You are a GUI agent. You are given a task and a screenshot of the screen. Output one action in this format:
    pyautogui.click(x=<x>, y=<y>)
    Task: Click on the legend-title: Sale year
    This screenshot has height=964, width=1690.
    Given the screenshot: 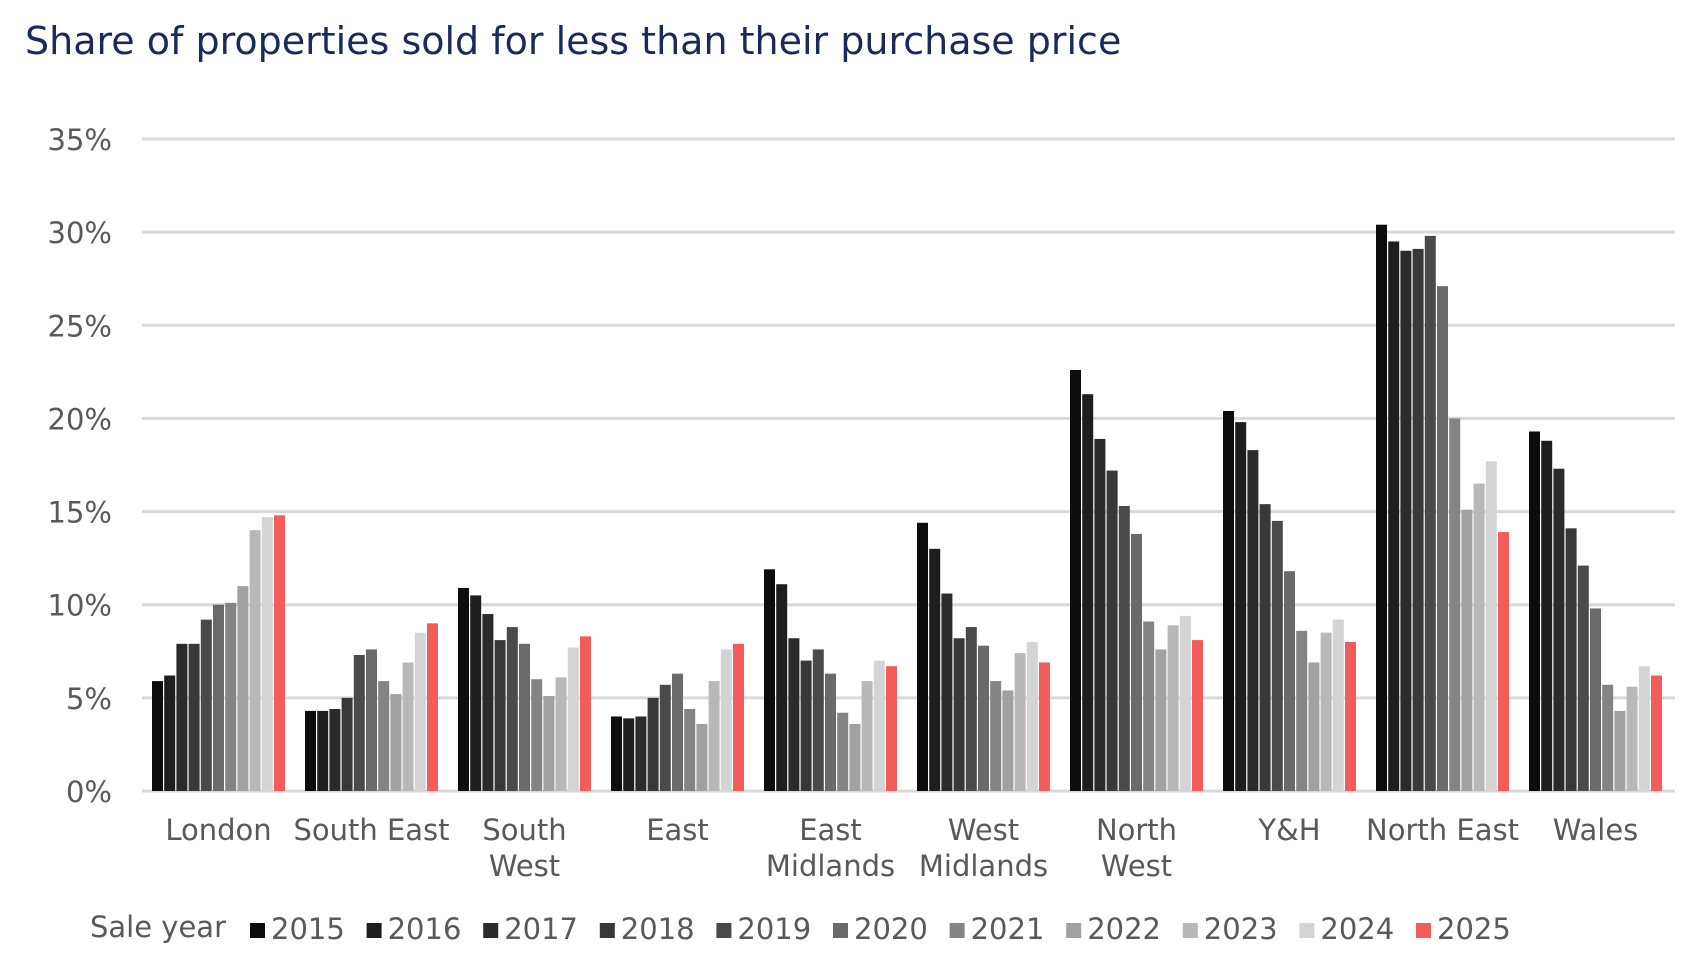 What is the action you would take?
    pyautogui.click(x=158, y=927)
    